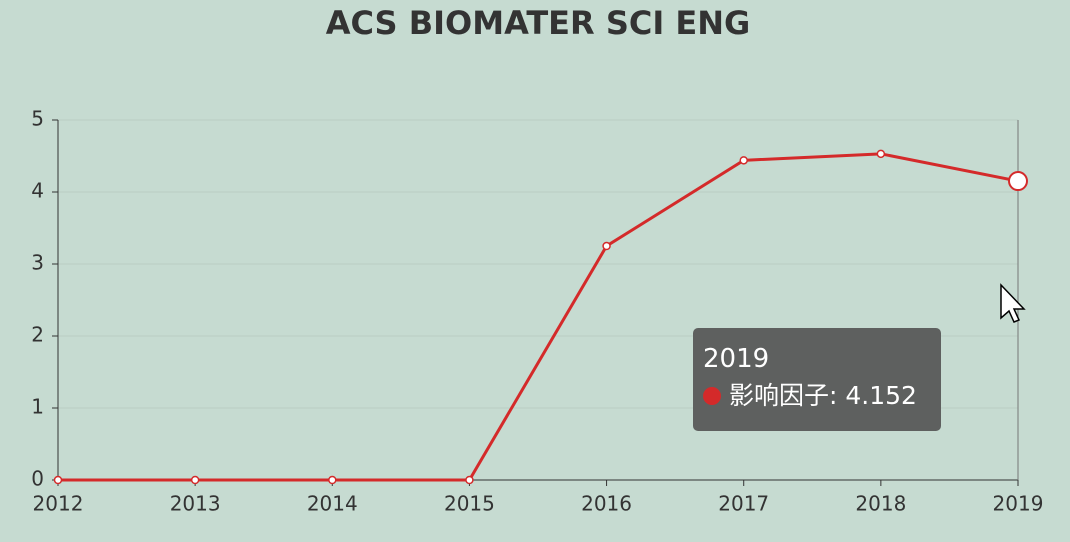 This screenshot has height=542, width=1070. I want to click on tooltip-title: 2019, so click(736, 359).